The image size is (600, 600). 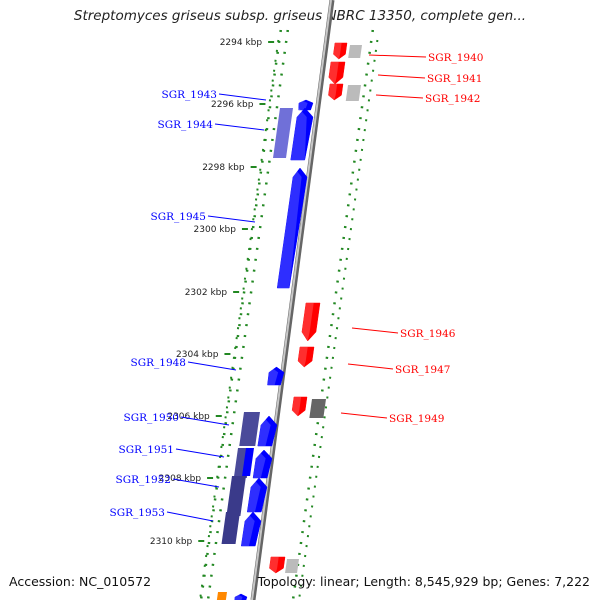 What do you see at coordinates (158, 363) in the screenshot?
I see `svg-text: SGR_1948` at bounding box center [158, 363].